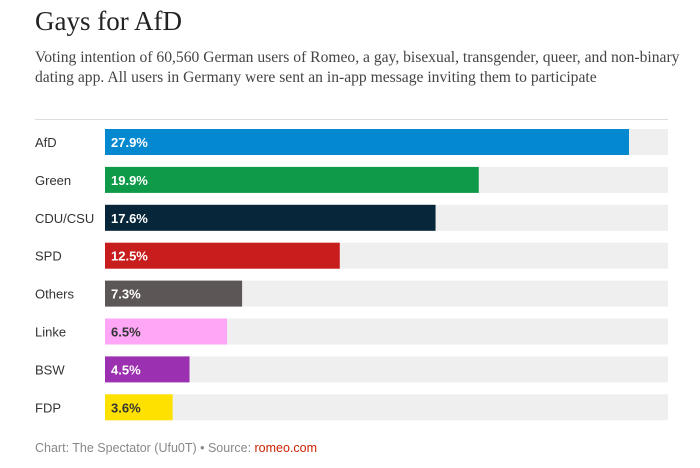  What do you see at coordinates (145, 448) in the screenshot?
I see `footer-credit: Chart: The Spectator (Ufu0T) • Source:` at bounding box center [145, 448].